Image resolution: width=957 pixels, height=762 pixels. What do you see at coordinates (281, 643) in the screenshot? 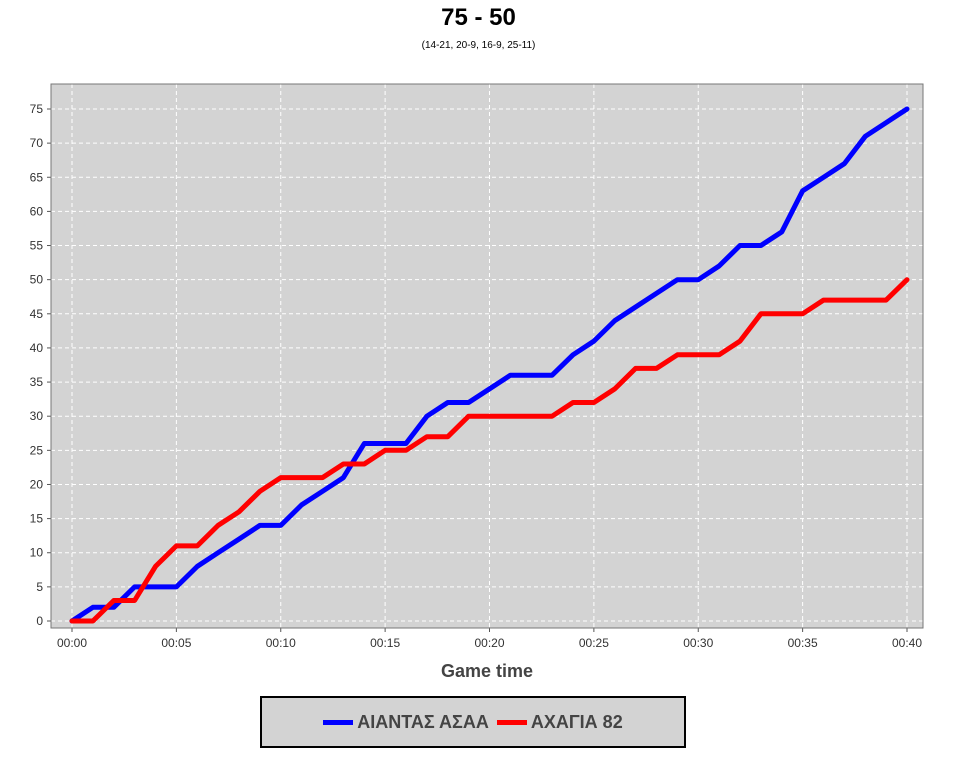
I see `x-tick-label: 00:10` at bounding box center [281, 643].